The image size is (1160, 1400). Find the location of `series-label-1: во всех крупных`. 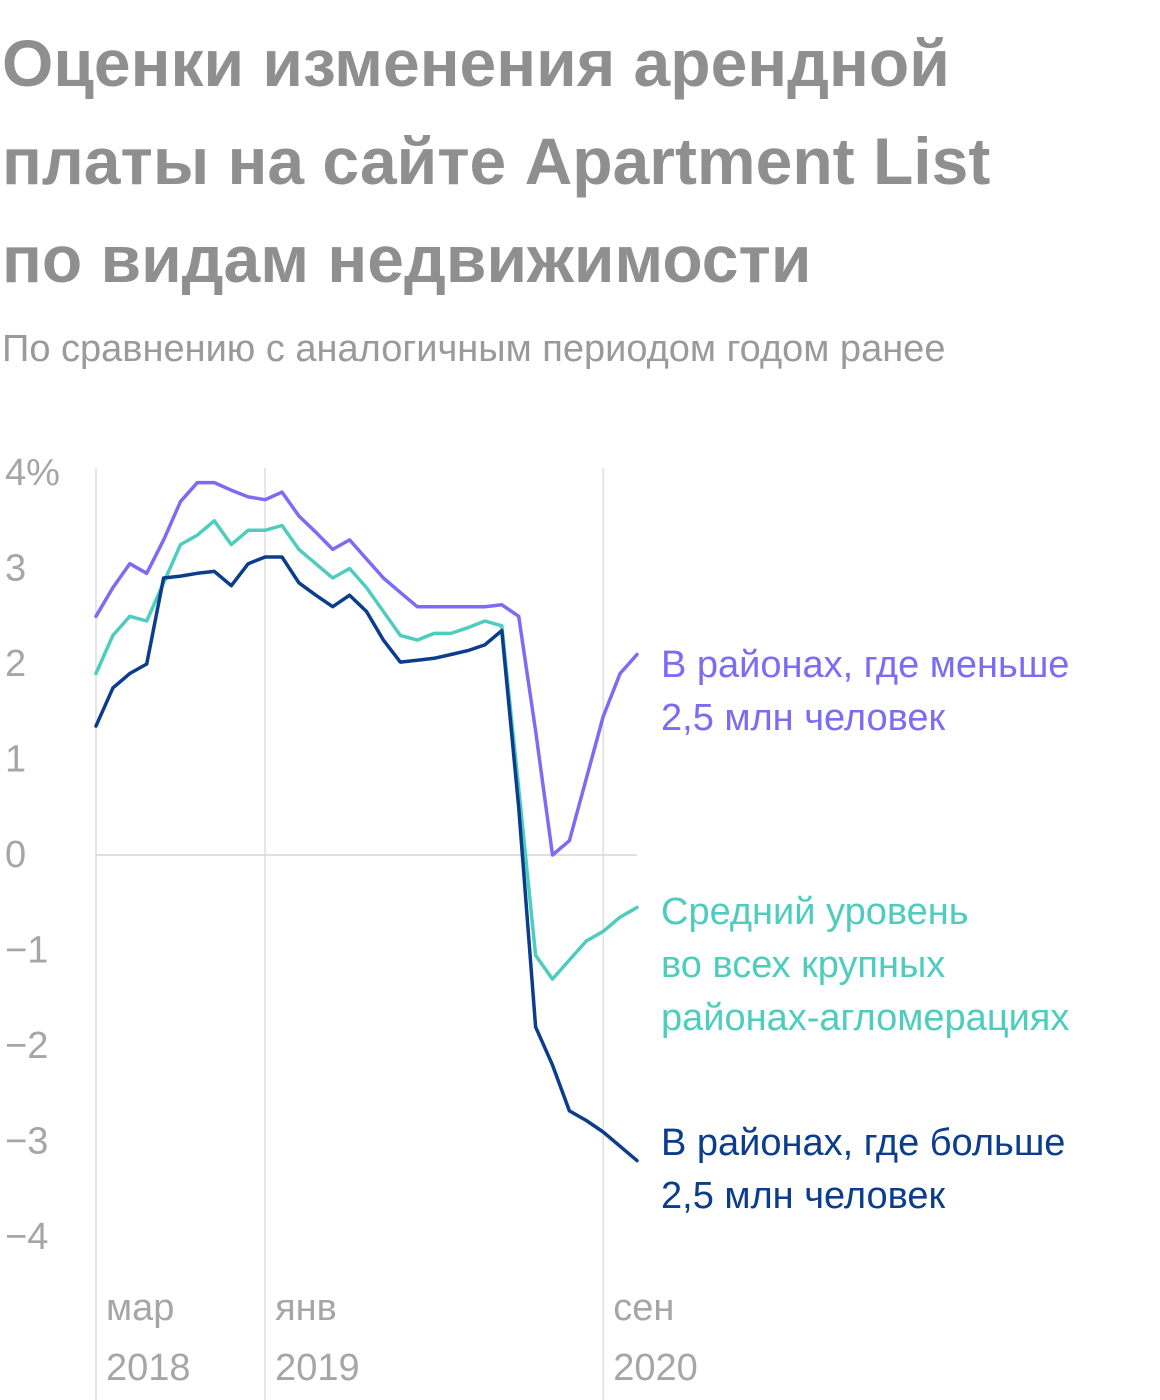

series-label-1: во всех крупных is located at coordinates (803, 965).